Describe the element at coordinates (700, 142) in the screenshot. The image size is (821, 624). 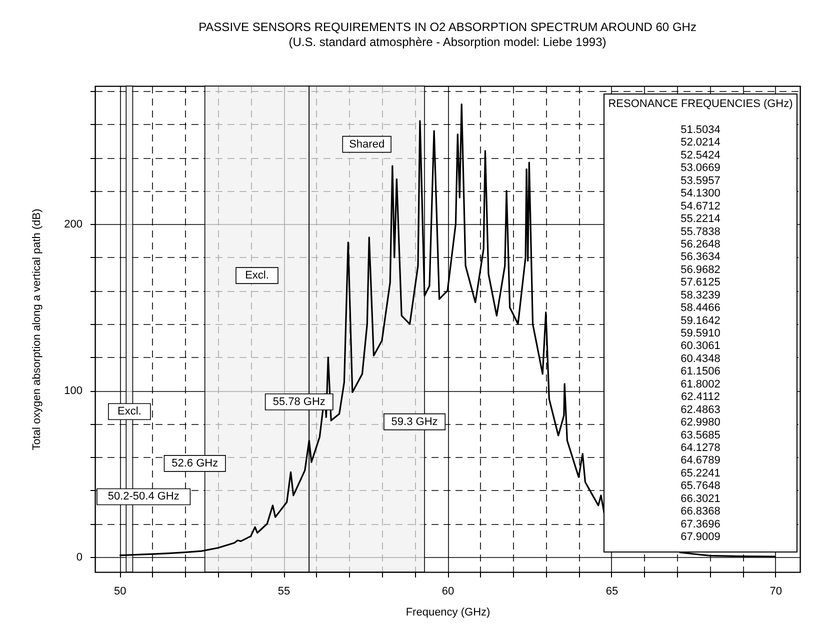
I see `annotation: 52.0214` at that location.